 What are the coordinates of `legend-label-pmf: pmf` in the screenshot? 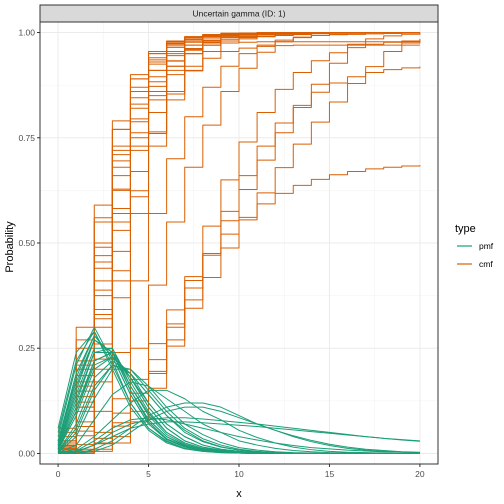 It's located at (486, 246).